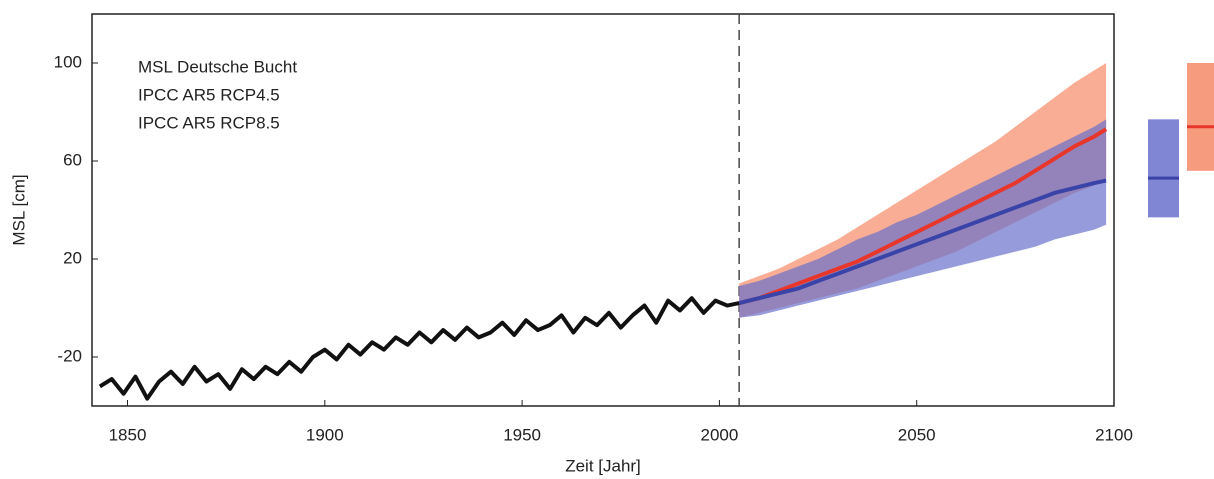 This screenshot has height=479, width=1214. Describe the element at coordinates (217, 66) in the screenshot. I see `legend-label: MSL Deutsche Bucht` at that location.